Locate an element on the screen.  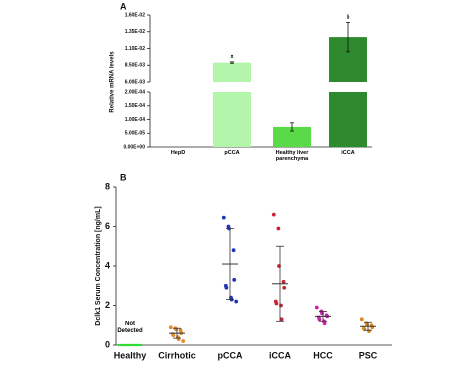
annotation: ¤ is located at coordinates (232, 57).